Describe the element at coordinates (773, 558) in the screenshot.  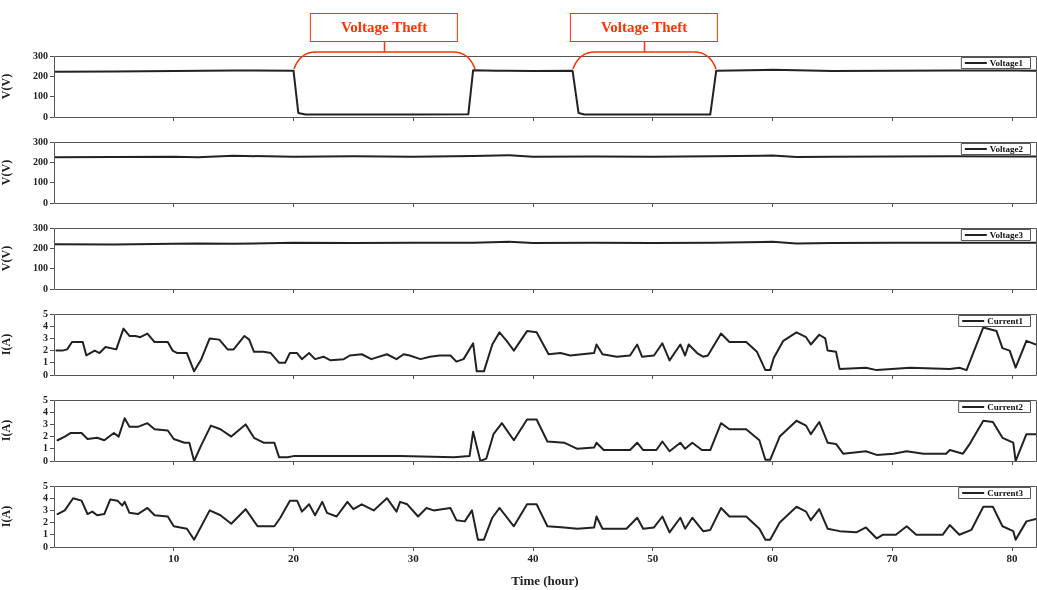
I see `x-tick-label: 60` at that location.